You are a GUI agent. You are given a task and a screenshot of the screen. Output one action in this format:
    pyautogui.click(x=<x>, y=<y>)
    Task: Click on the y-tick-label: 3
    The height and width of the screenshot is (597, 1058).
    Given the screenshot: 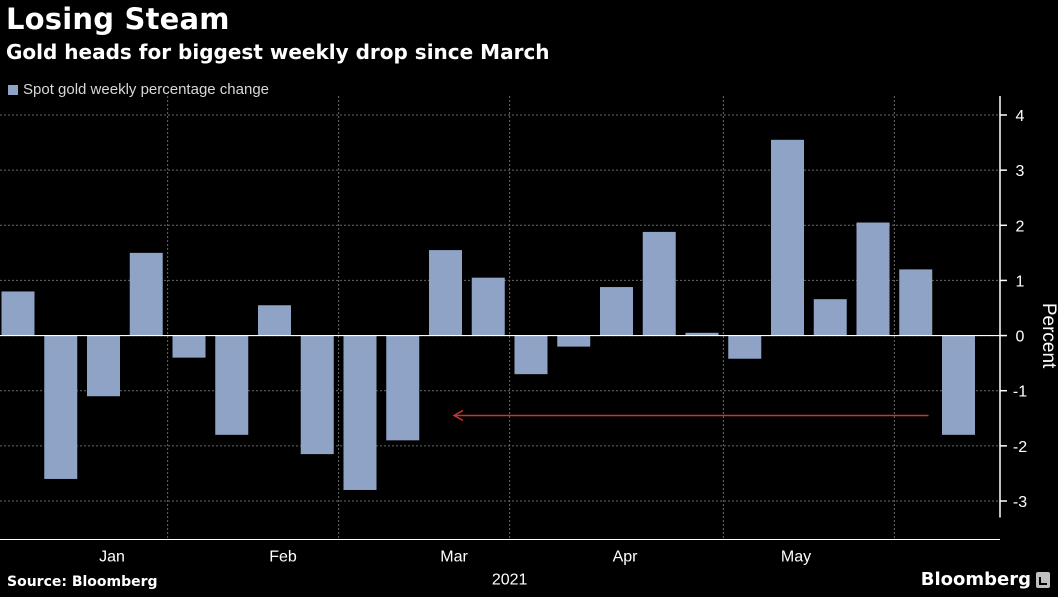 What is the action you would take?
    pyautogui.click(x=1020, y=171)
    